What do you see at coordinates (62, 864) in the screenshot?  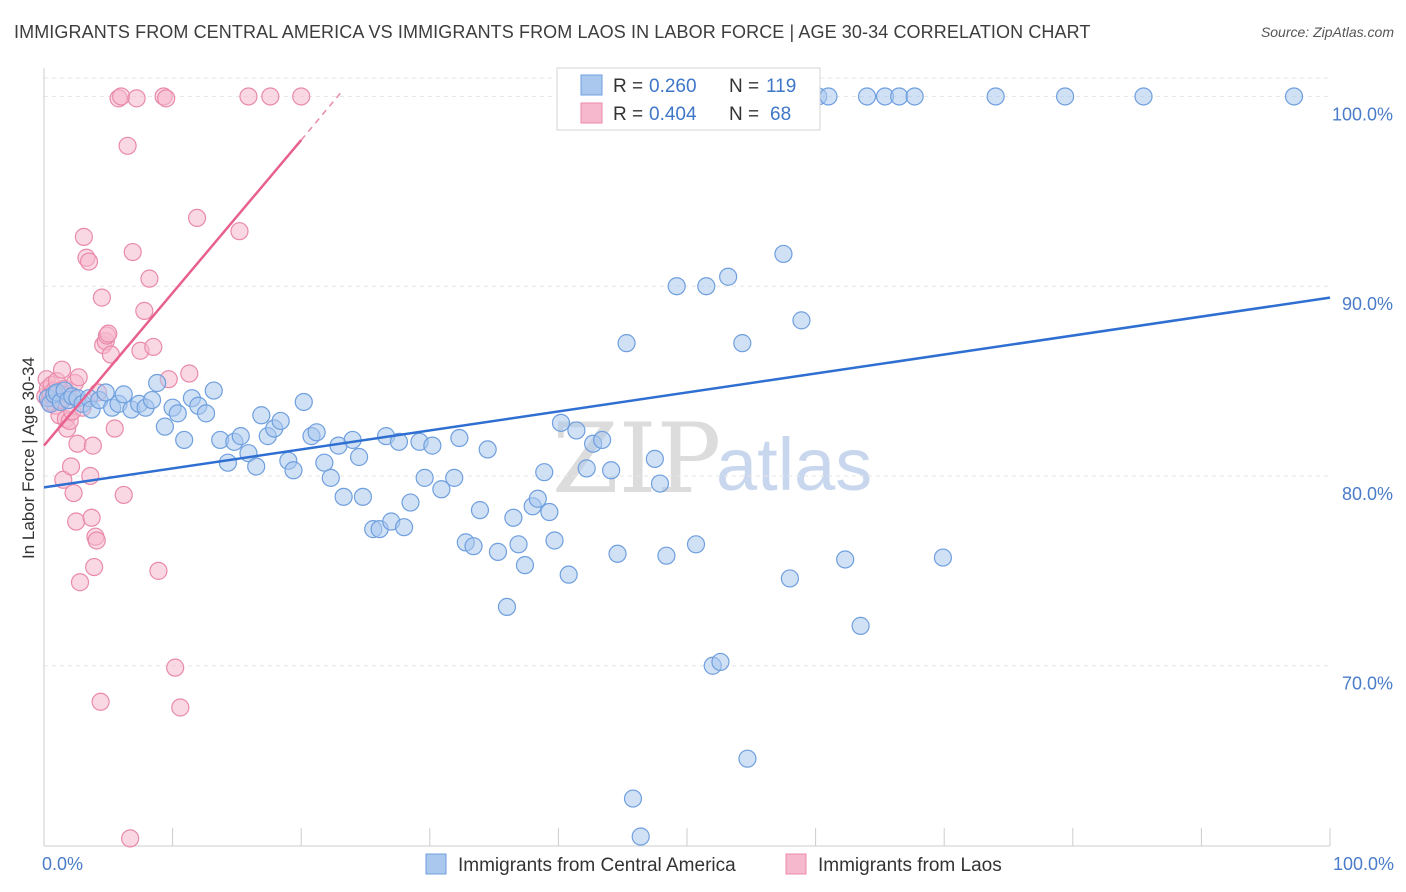 I see `x-tick-label-min: 0.0%` at bounding box center [62, 864].